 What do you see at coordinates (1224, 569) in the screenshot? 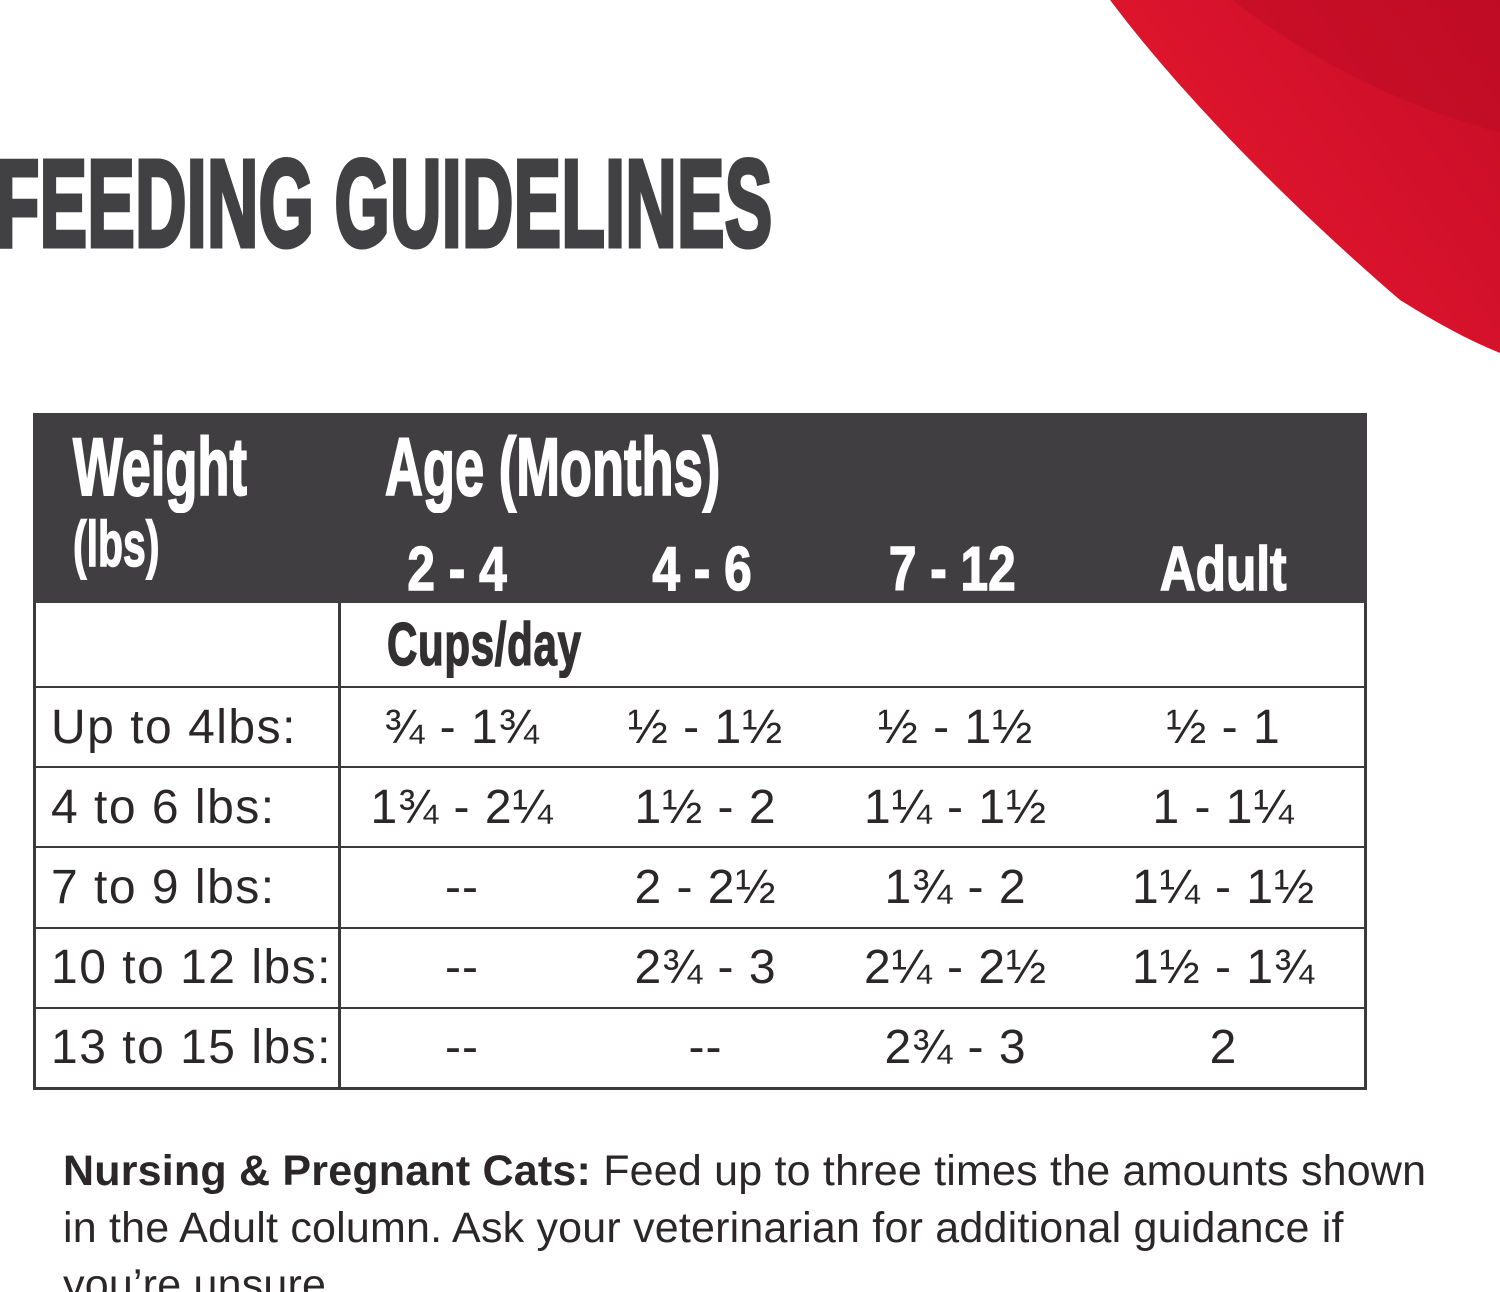
I see `age-column-header-adult: Adult` at bounding box center [1224, 569].